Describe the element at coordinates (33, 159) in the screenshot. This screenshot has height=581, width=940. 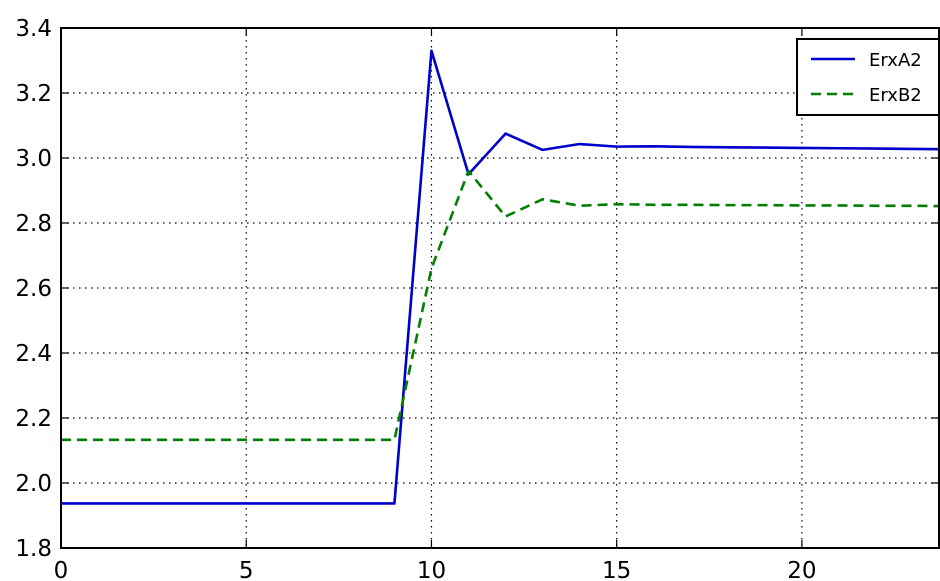
I see `y-tick-label: 3.0` at that location.